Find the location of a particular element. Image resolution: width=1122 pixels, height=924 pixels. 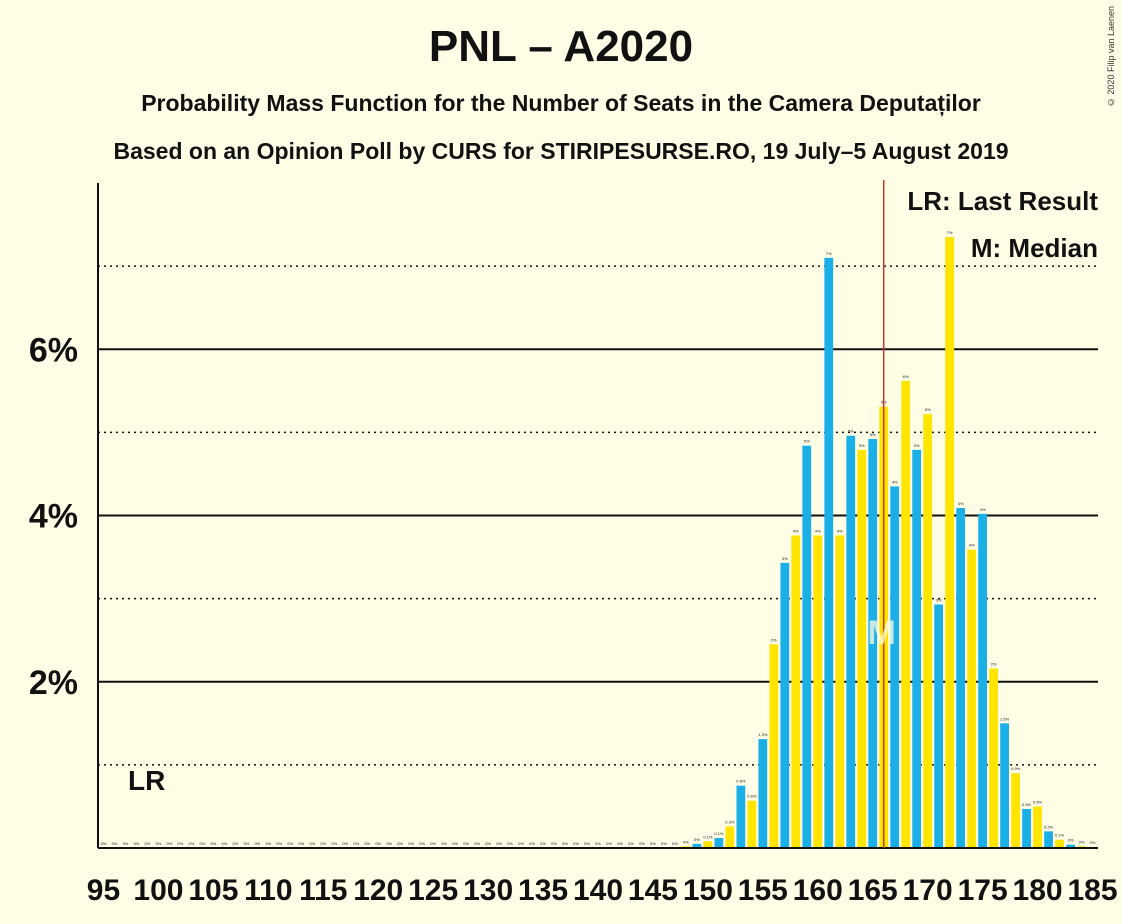

x-tick-label: 120 is located at coordinates (378, 890).